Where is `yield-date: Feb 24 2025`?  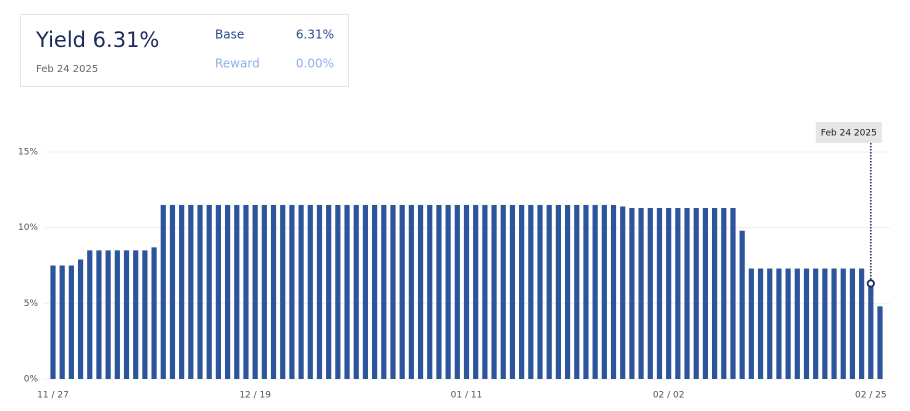
yield-date: Feb 24 2025 is located at coordinates (67, 69).